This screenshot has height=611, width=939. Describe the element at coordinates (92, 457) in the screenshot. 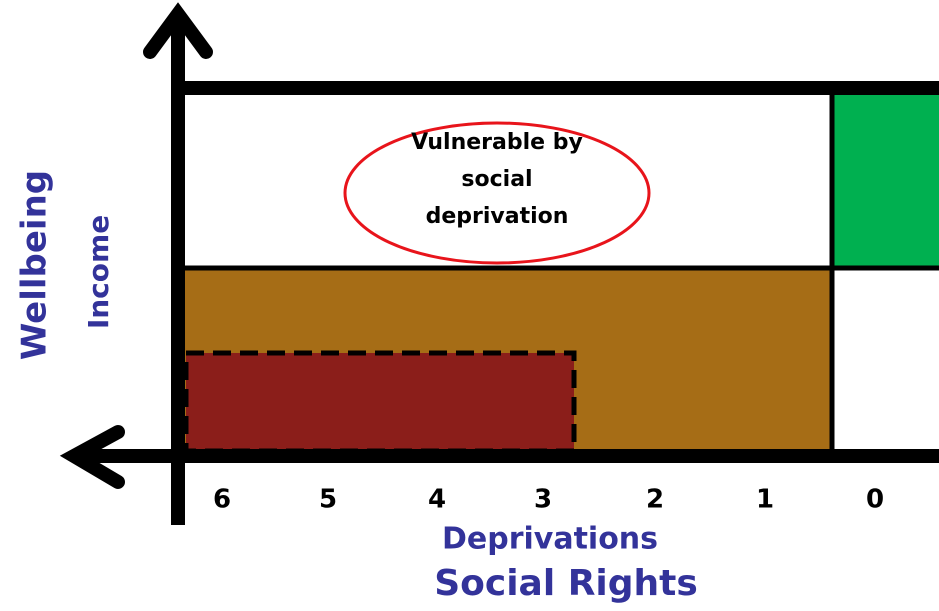

I see `x-axis-arrow` at that location.